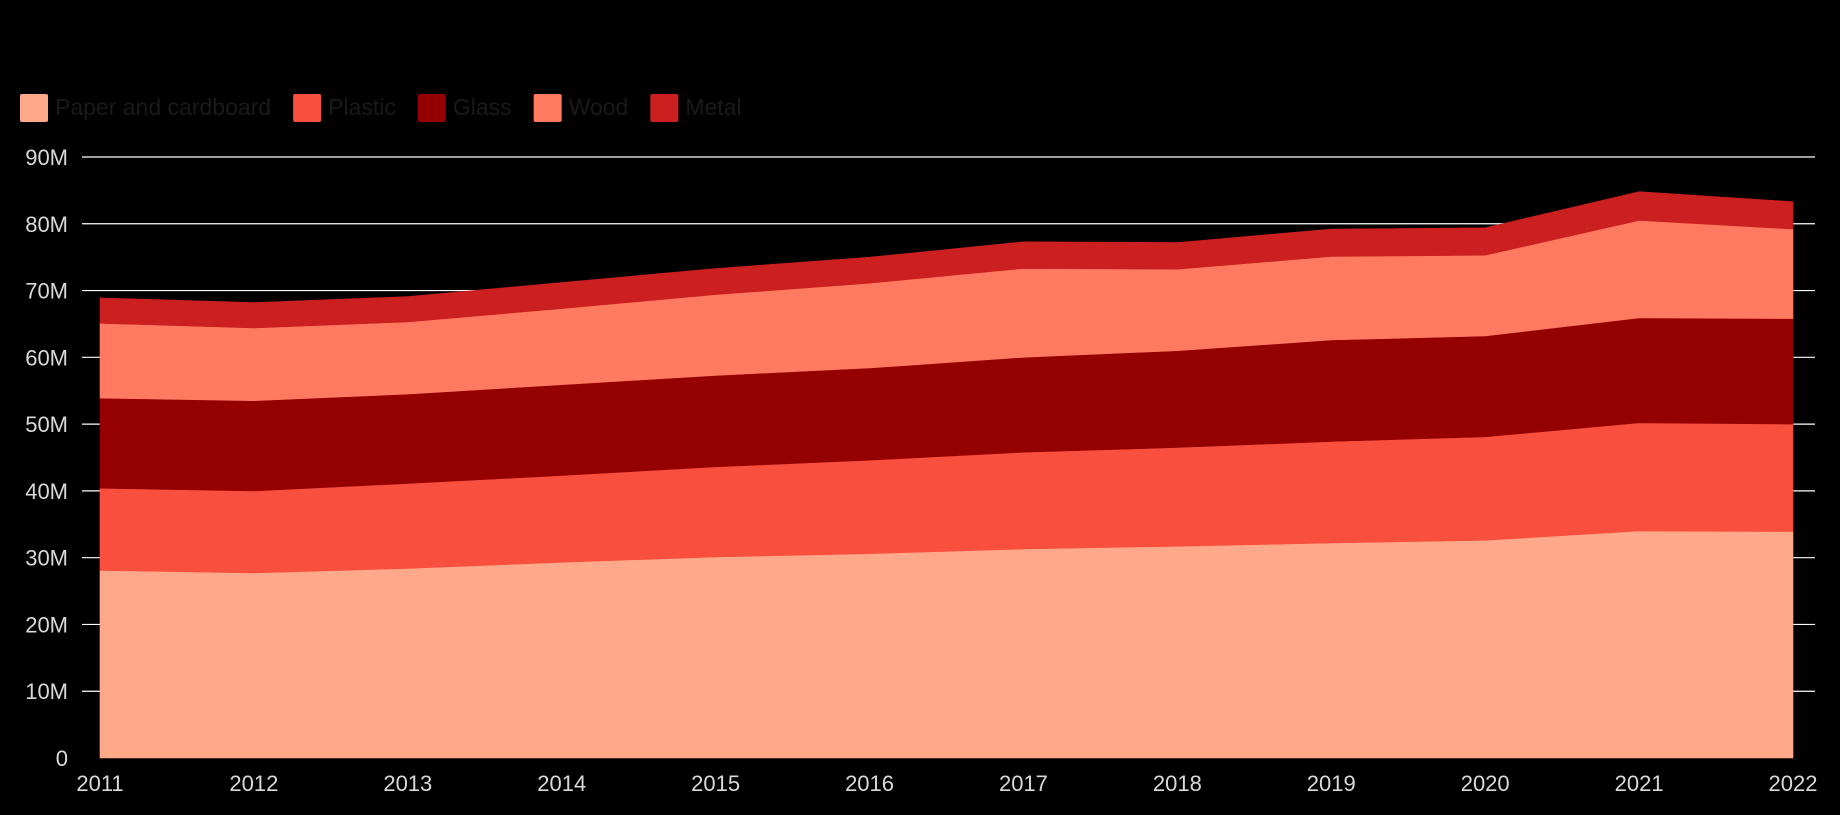 The width and height of the screenshot is (1840, 815). Describe the element at coordinates (482, 107) in the screenshot. I see `legend-label: Glass` at that location.